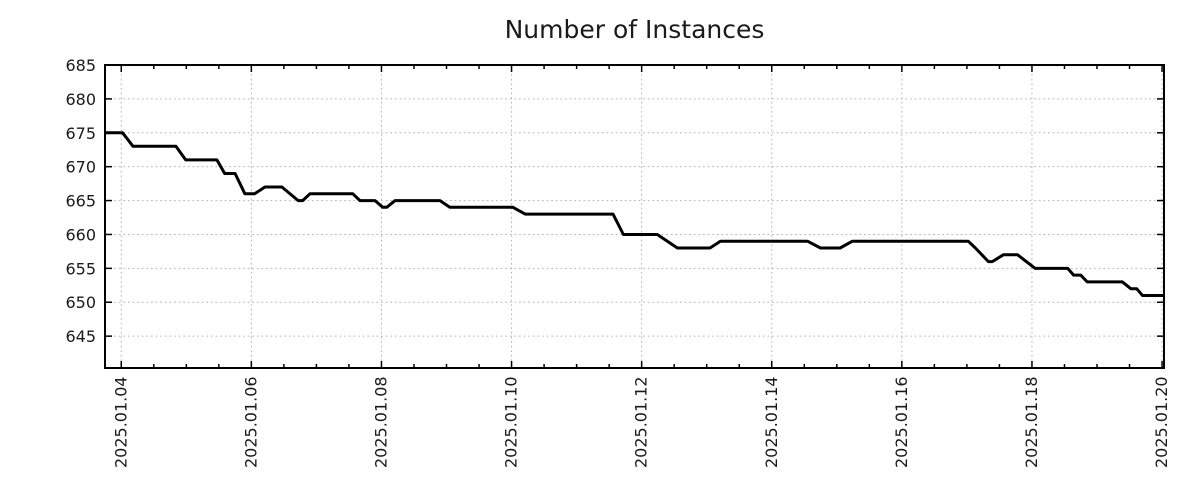 The image size is (1200, 500). I want to click on x-tick-label: 2025.01.12, so click(641, 422).